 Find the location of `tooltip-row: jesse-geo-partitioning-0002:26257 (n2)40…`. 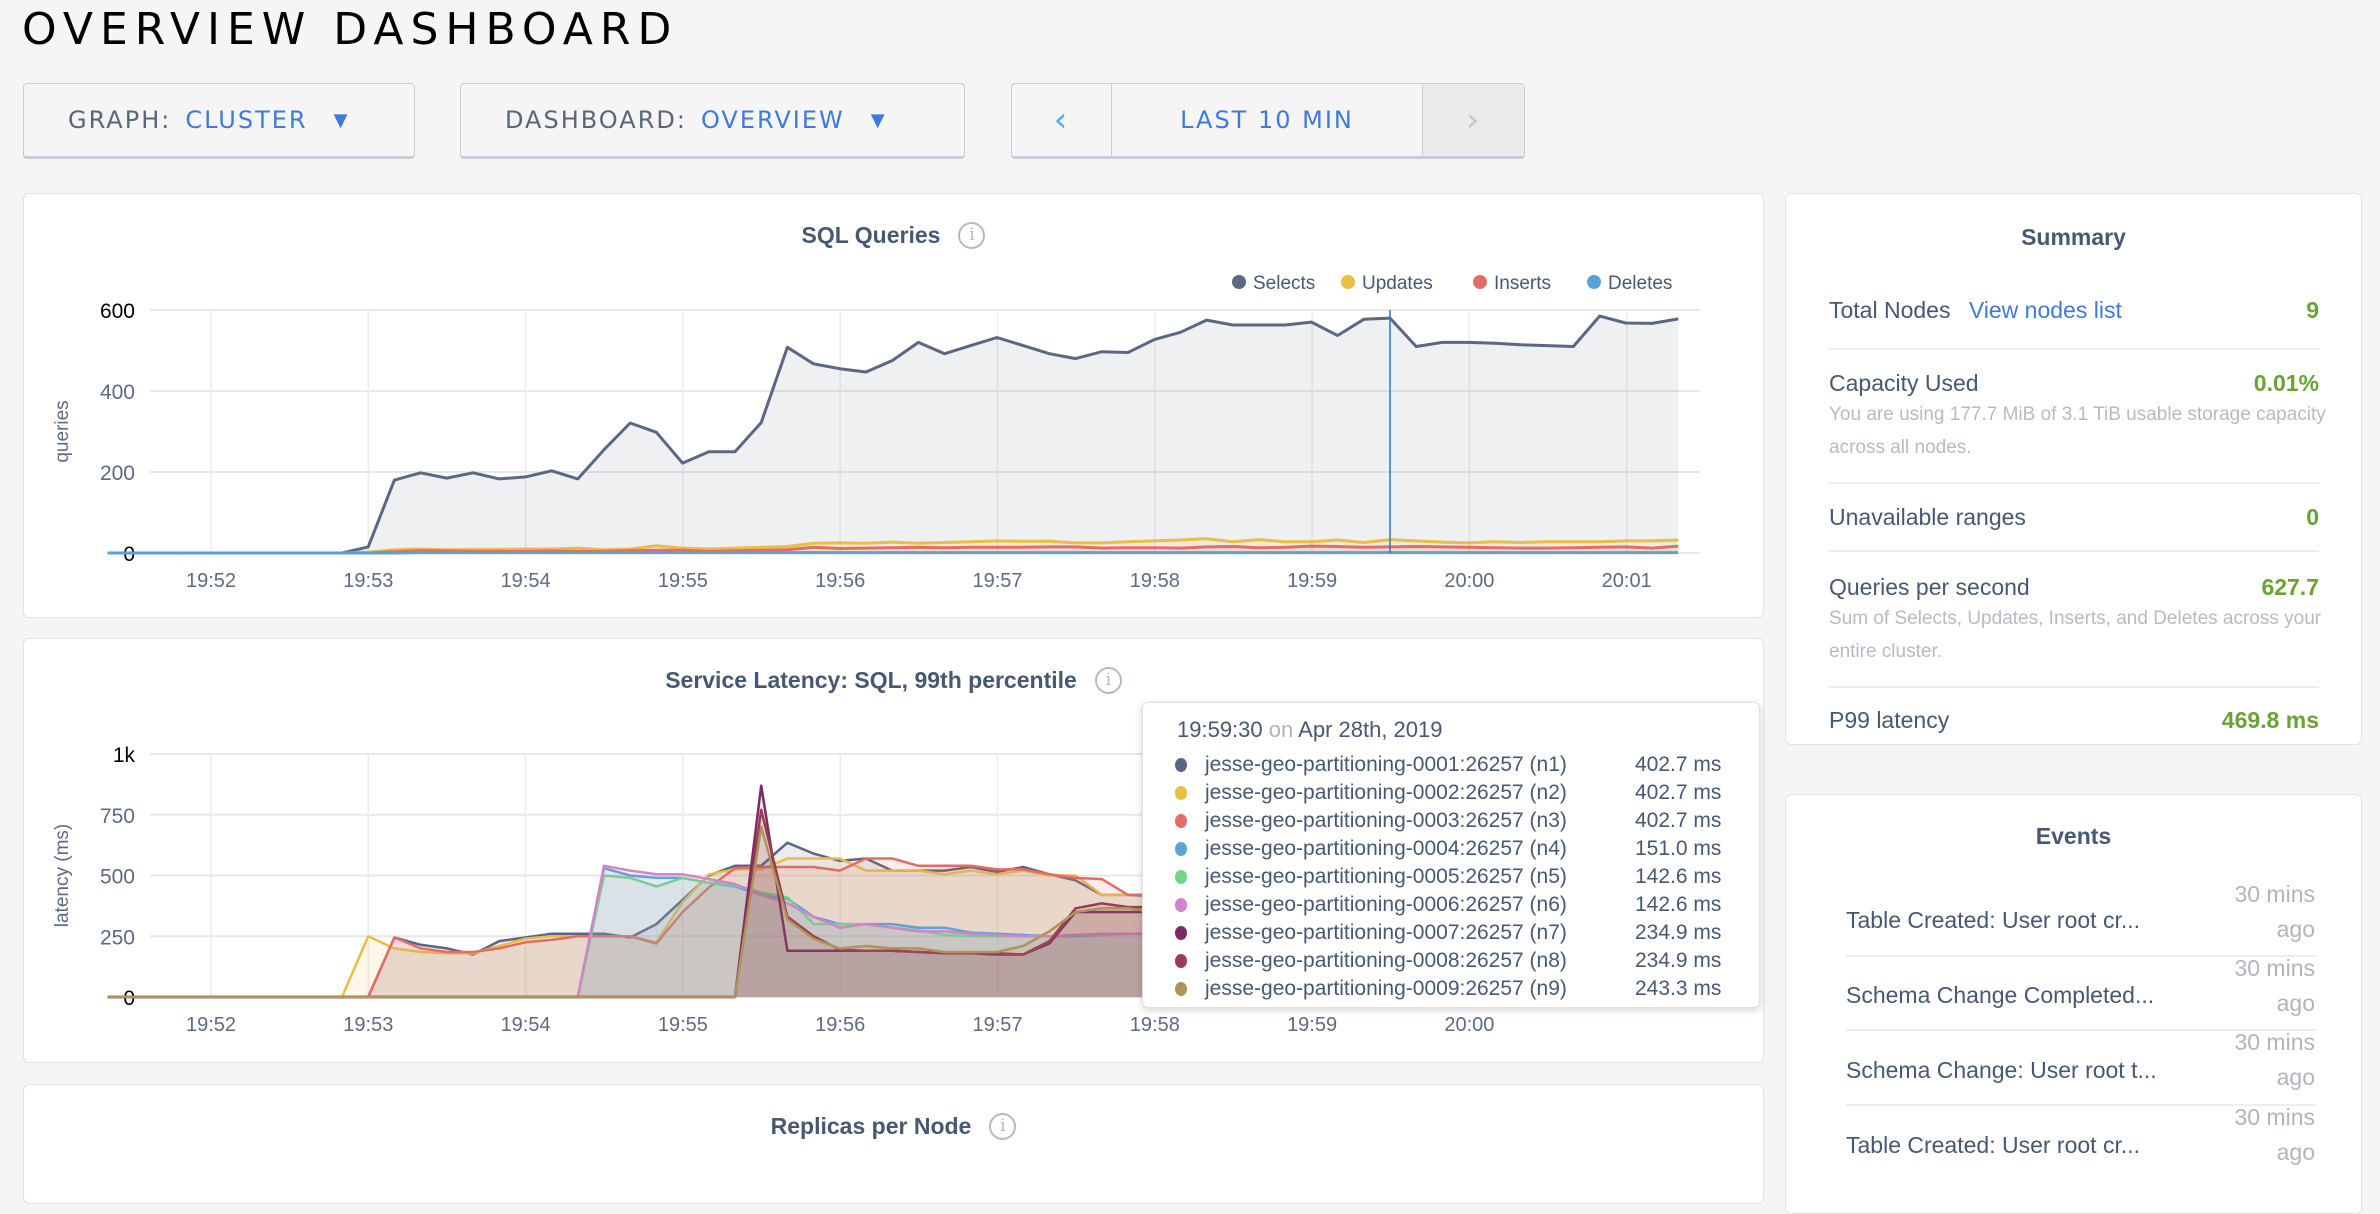

tooltip-row: jesse-geo-partitioning-0002:26257 (n2)40… is located at coordinates (1448, 793).